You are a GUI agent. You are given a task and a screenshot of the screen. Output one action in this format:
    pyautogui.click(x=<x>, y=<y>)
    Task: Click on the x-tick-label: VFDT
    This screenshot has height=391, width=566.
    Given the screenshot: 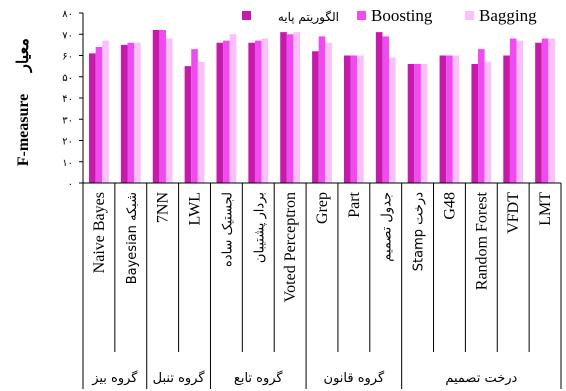 What is the action you would take?
    pyautogui.click(x=513, y=213)
    